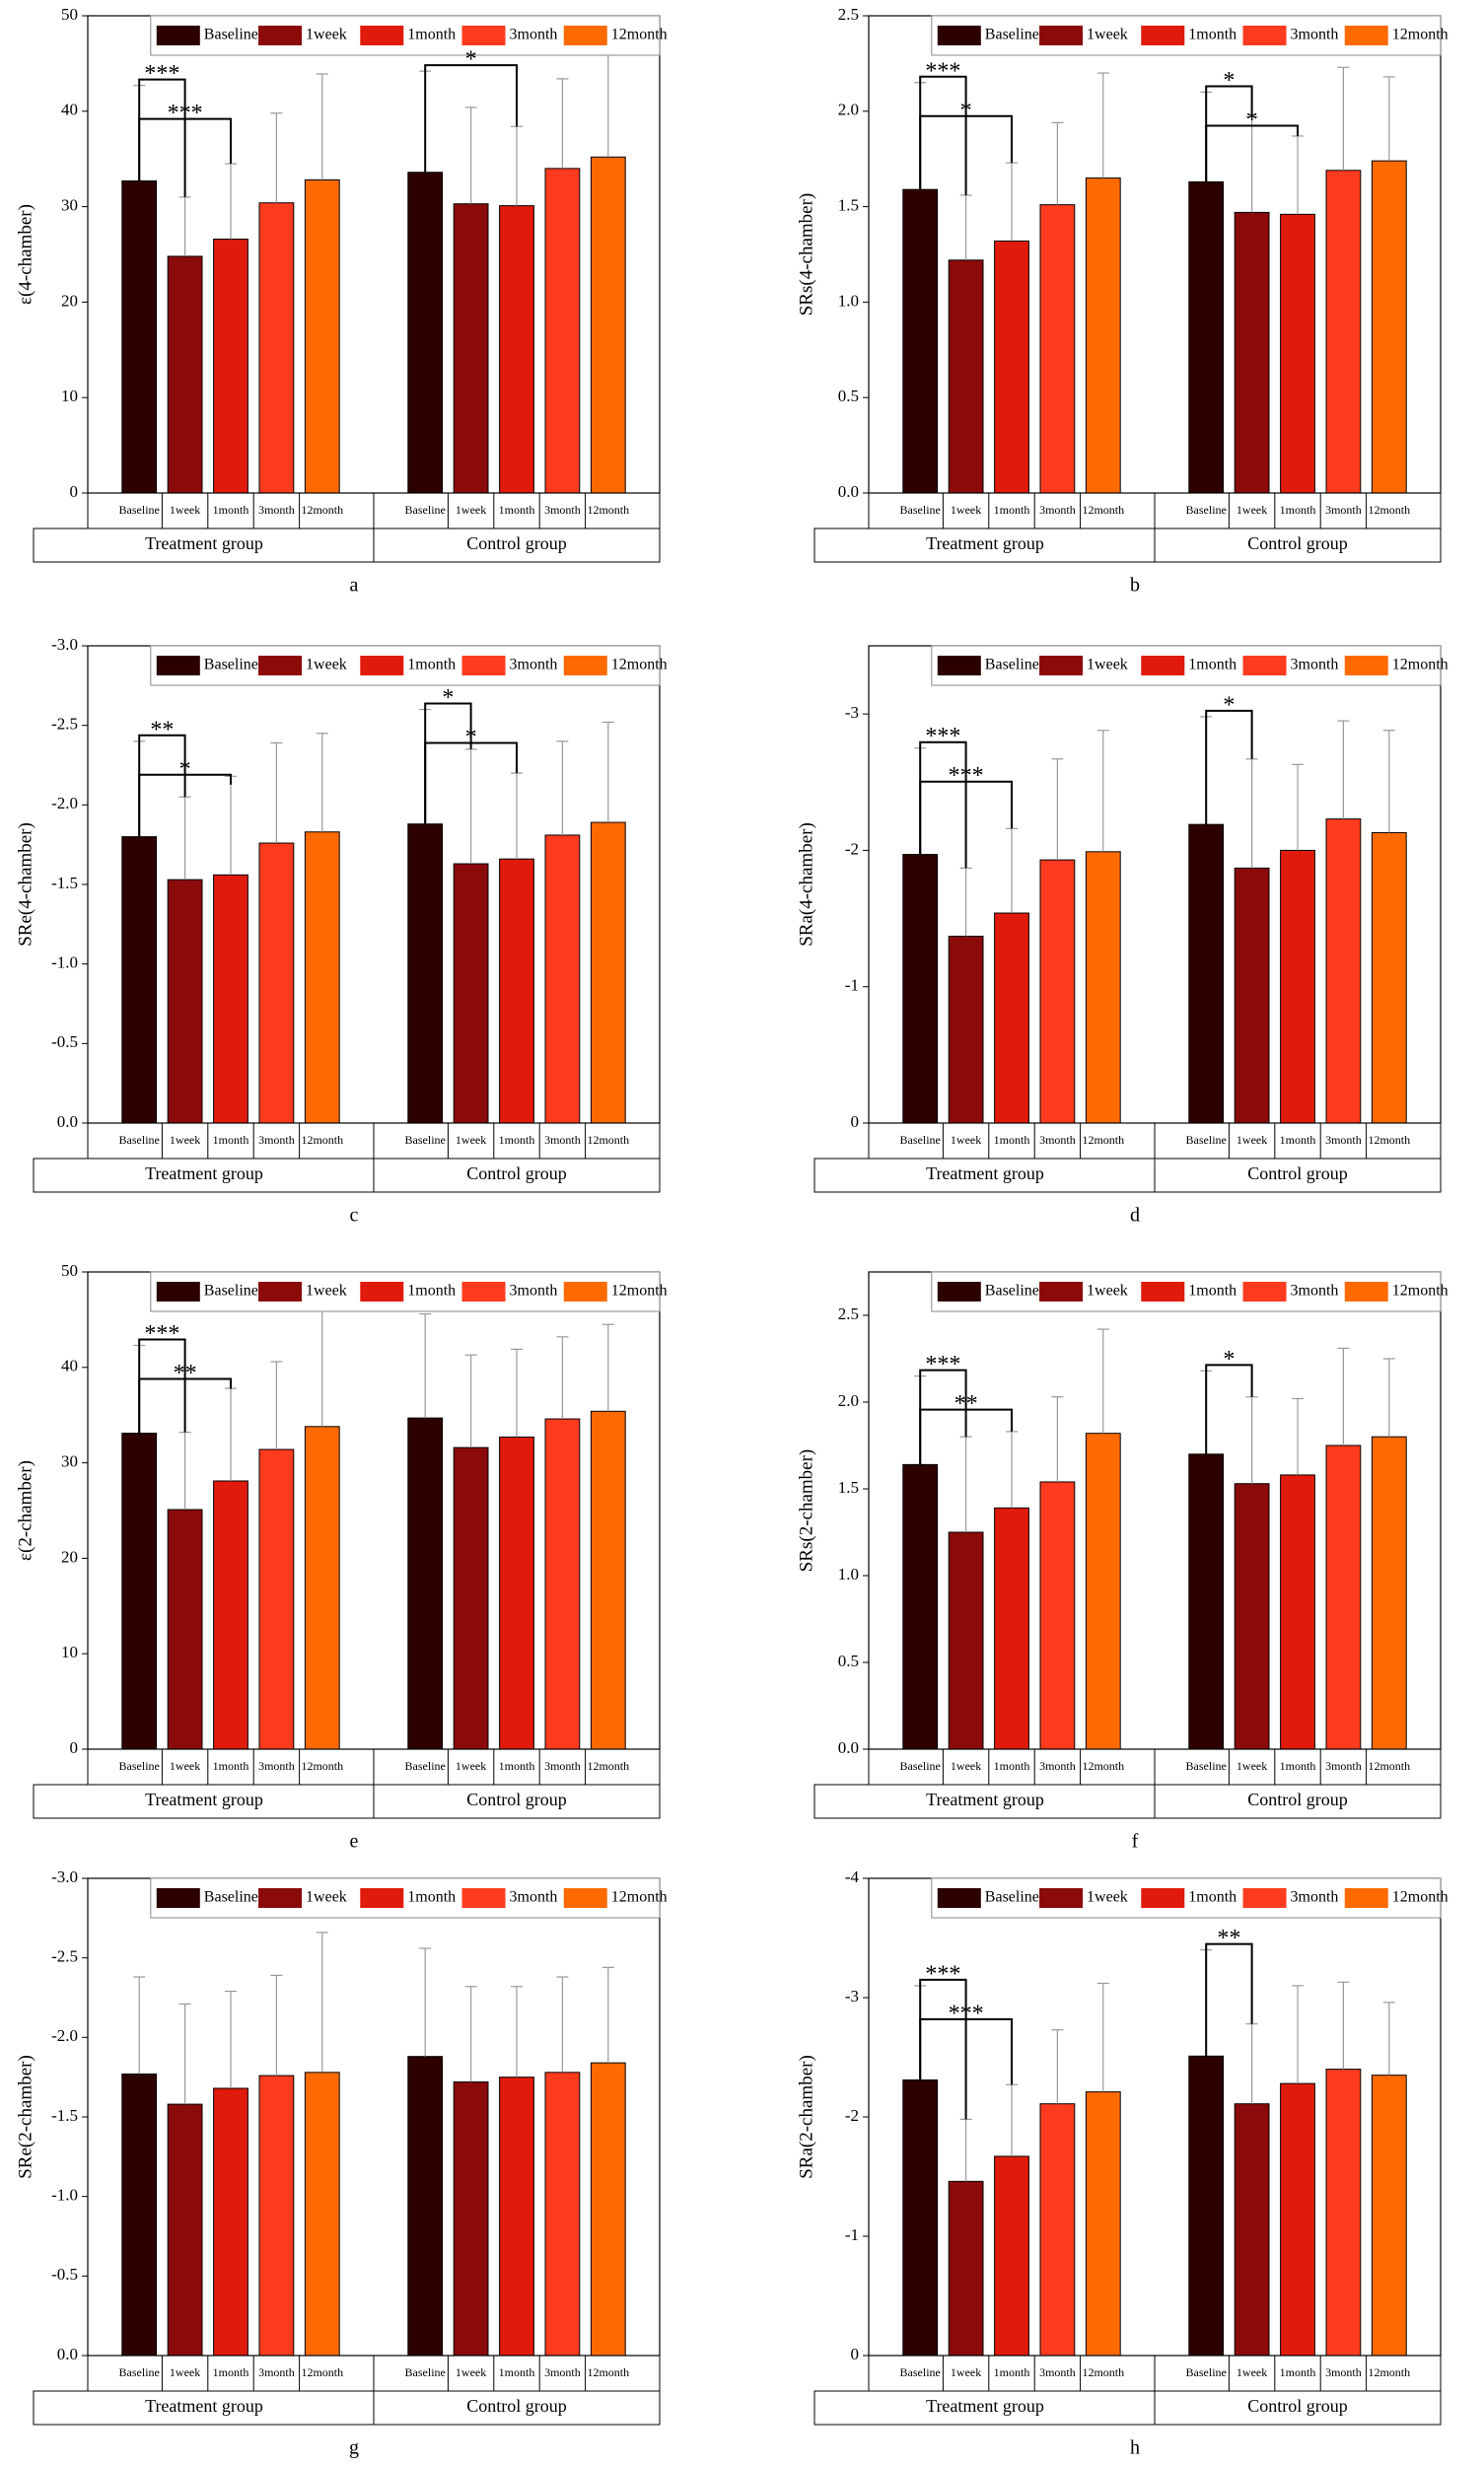 The width and height of the screenshot is (1484, 2465). I want to click on x-table-row, so click(1127, 2408).